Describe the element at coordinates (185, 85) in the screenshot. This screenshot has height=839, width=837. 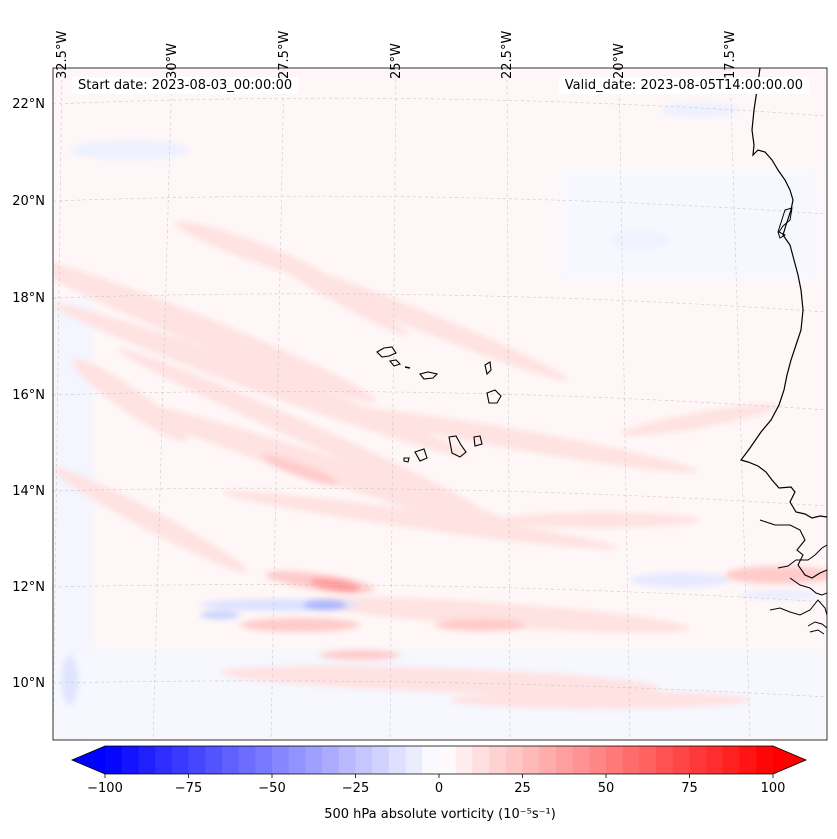
I see `start-date-label: Start date: 2023-08-03_00:00:00` at that location.